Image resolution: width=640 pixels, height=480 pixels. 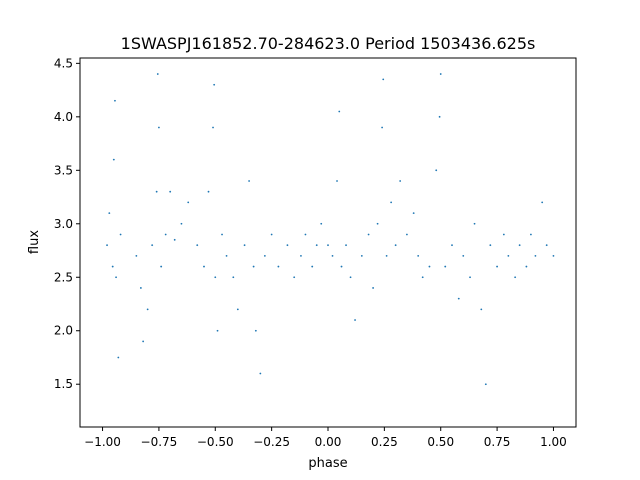 I want to click on y-axis-ticks: 1.5 2.0 2.5 3.0 3.5 4.0 4.5, so click(x=67, y=223).